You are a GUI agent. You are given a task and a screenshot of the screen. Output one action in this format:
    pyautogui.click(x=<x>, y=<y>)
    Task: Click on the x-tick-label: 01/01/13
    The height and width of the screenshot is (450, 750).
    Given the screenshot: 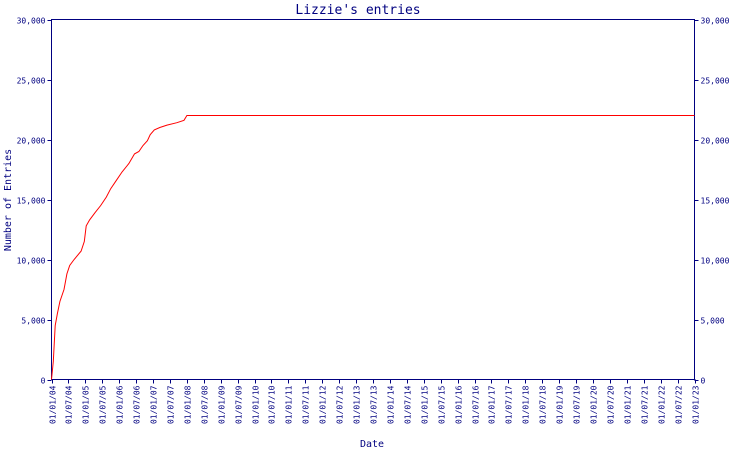 What is the action you would take?
    pyautogui.click(x=357, y=404)
    